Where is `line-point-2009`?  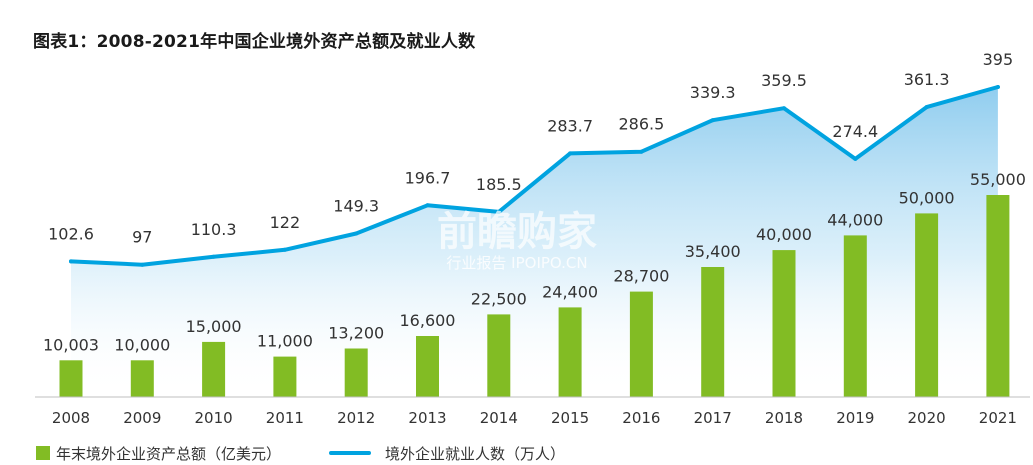 line-point-2009 is located at coordinates (142, 264).